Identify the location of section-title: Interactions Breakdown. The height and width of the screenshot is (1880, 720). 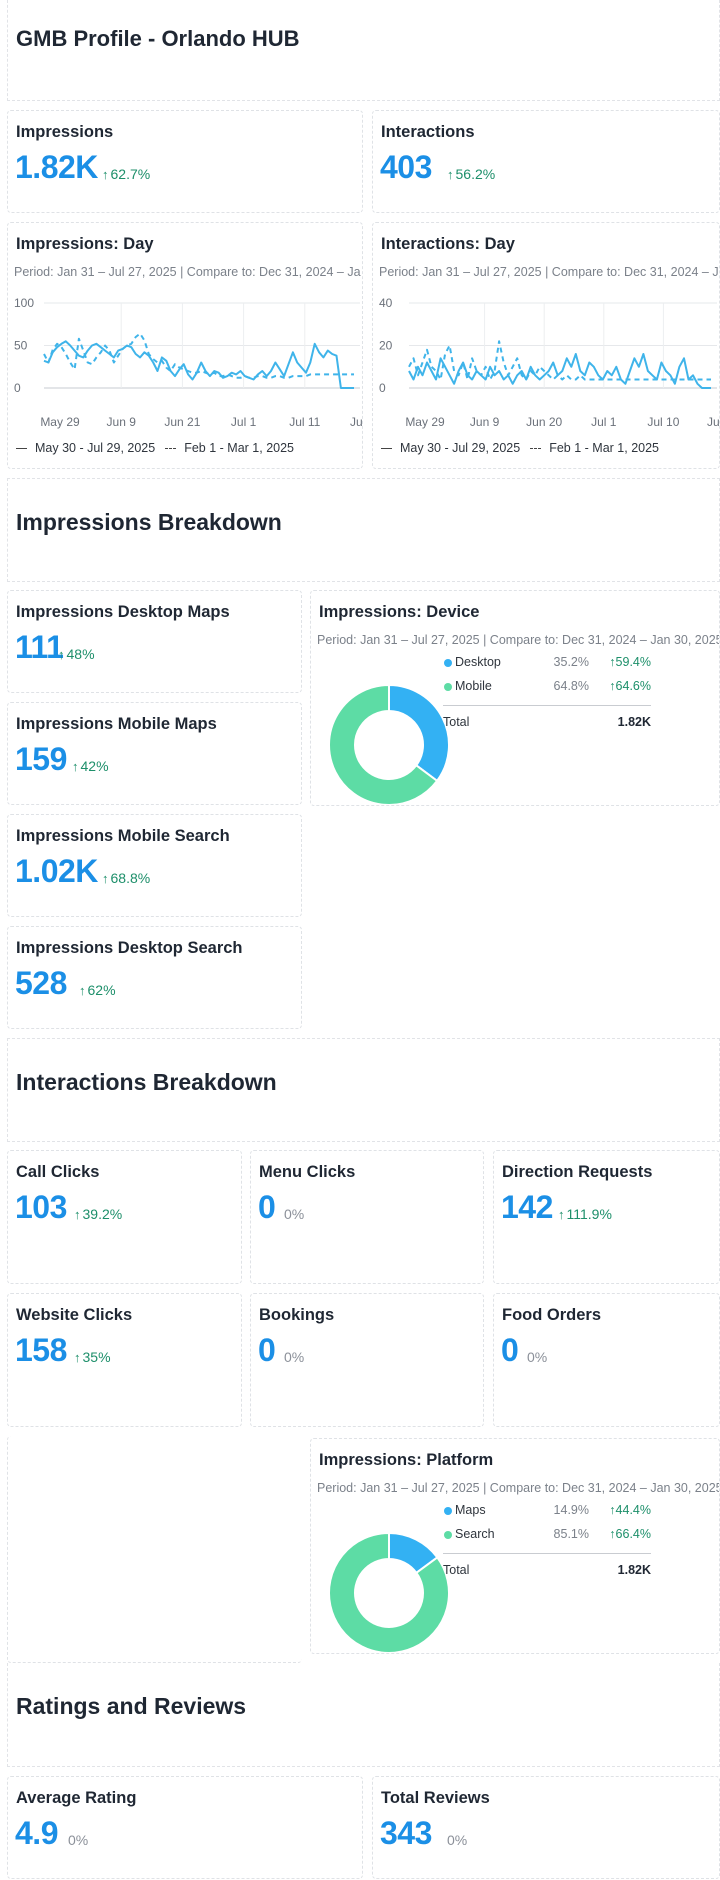
(146, 1082).